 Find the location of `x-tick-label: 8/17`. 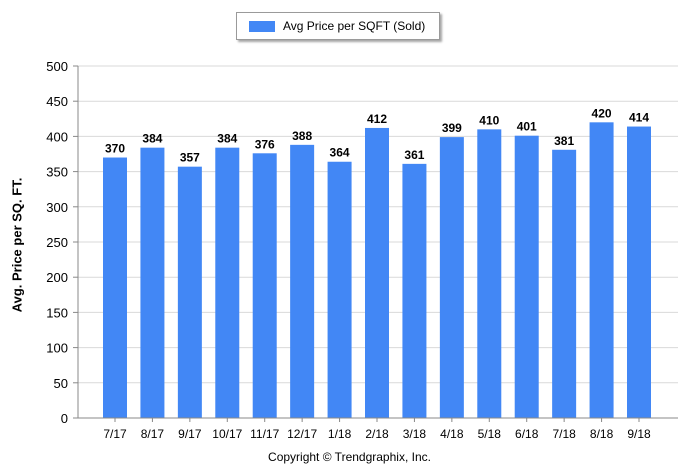

x-tick-label: 8/17 is located at coordinates (153, 434).